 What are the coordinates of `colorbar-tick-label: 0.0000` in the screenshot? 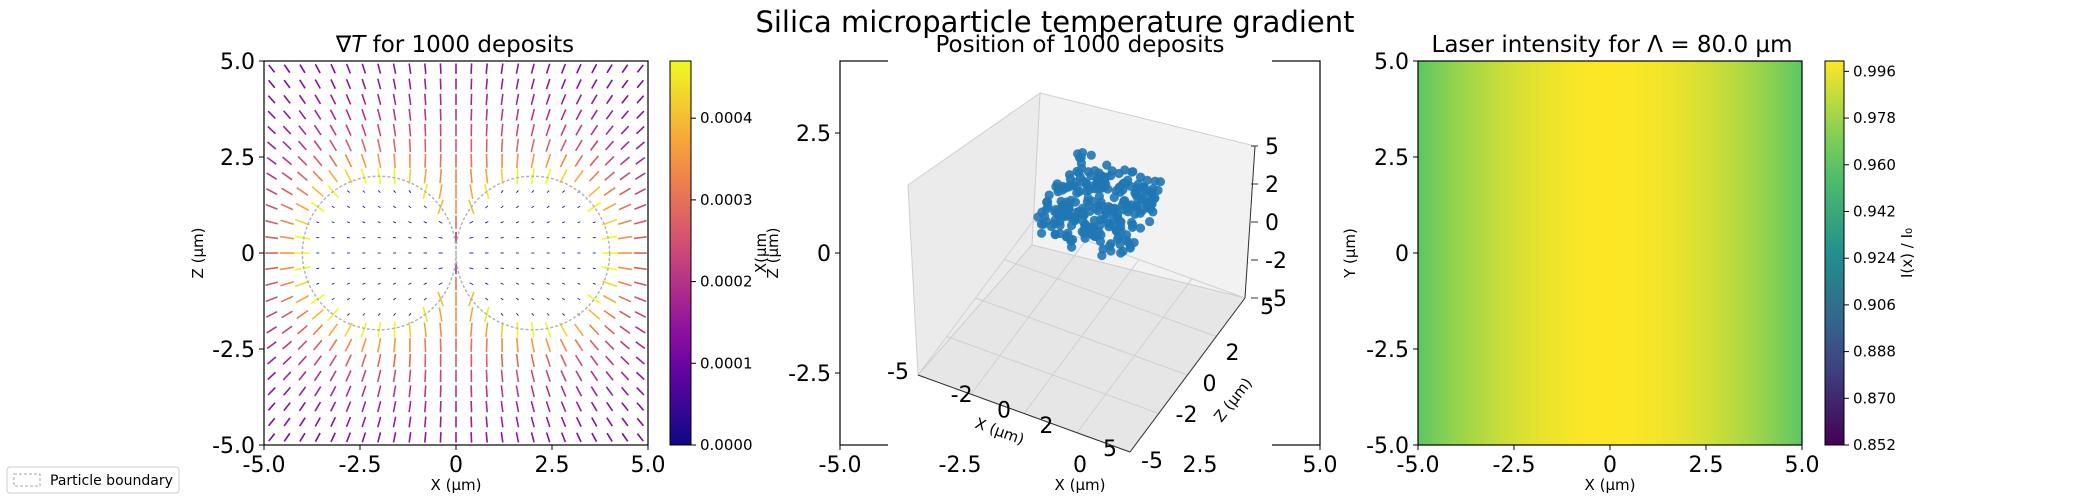 It's located at (726, 445).